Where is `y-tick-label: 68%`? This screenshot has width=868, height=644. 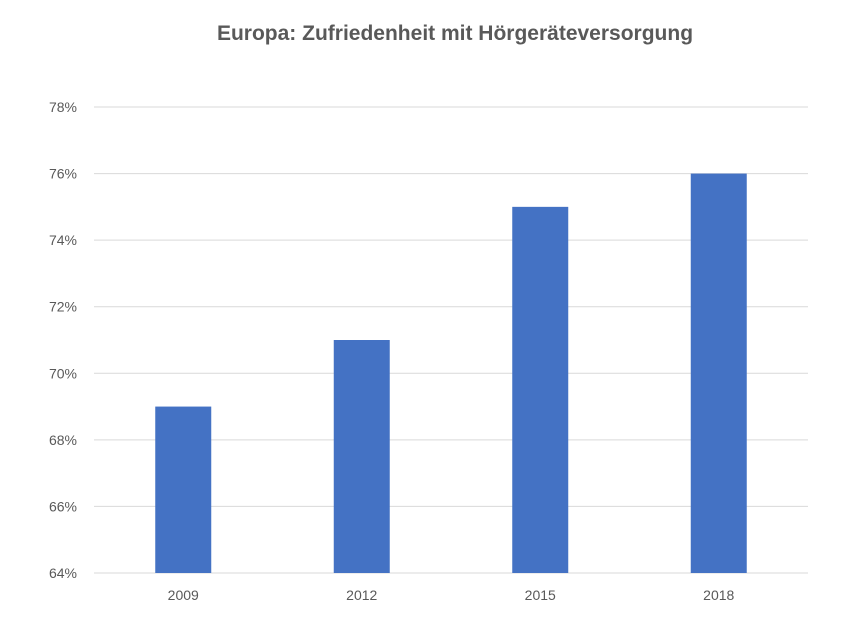
y-tick-label: 68% is located at coordinates (63, 440).